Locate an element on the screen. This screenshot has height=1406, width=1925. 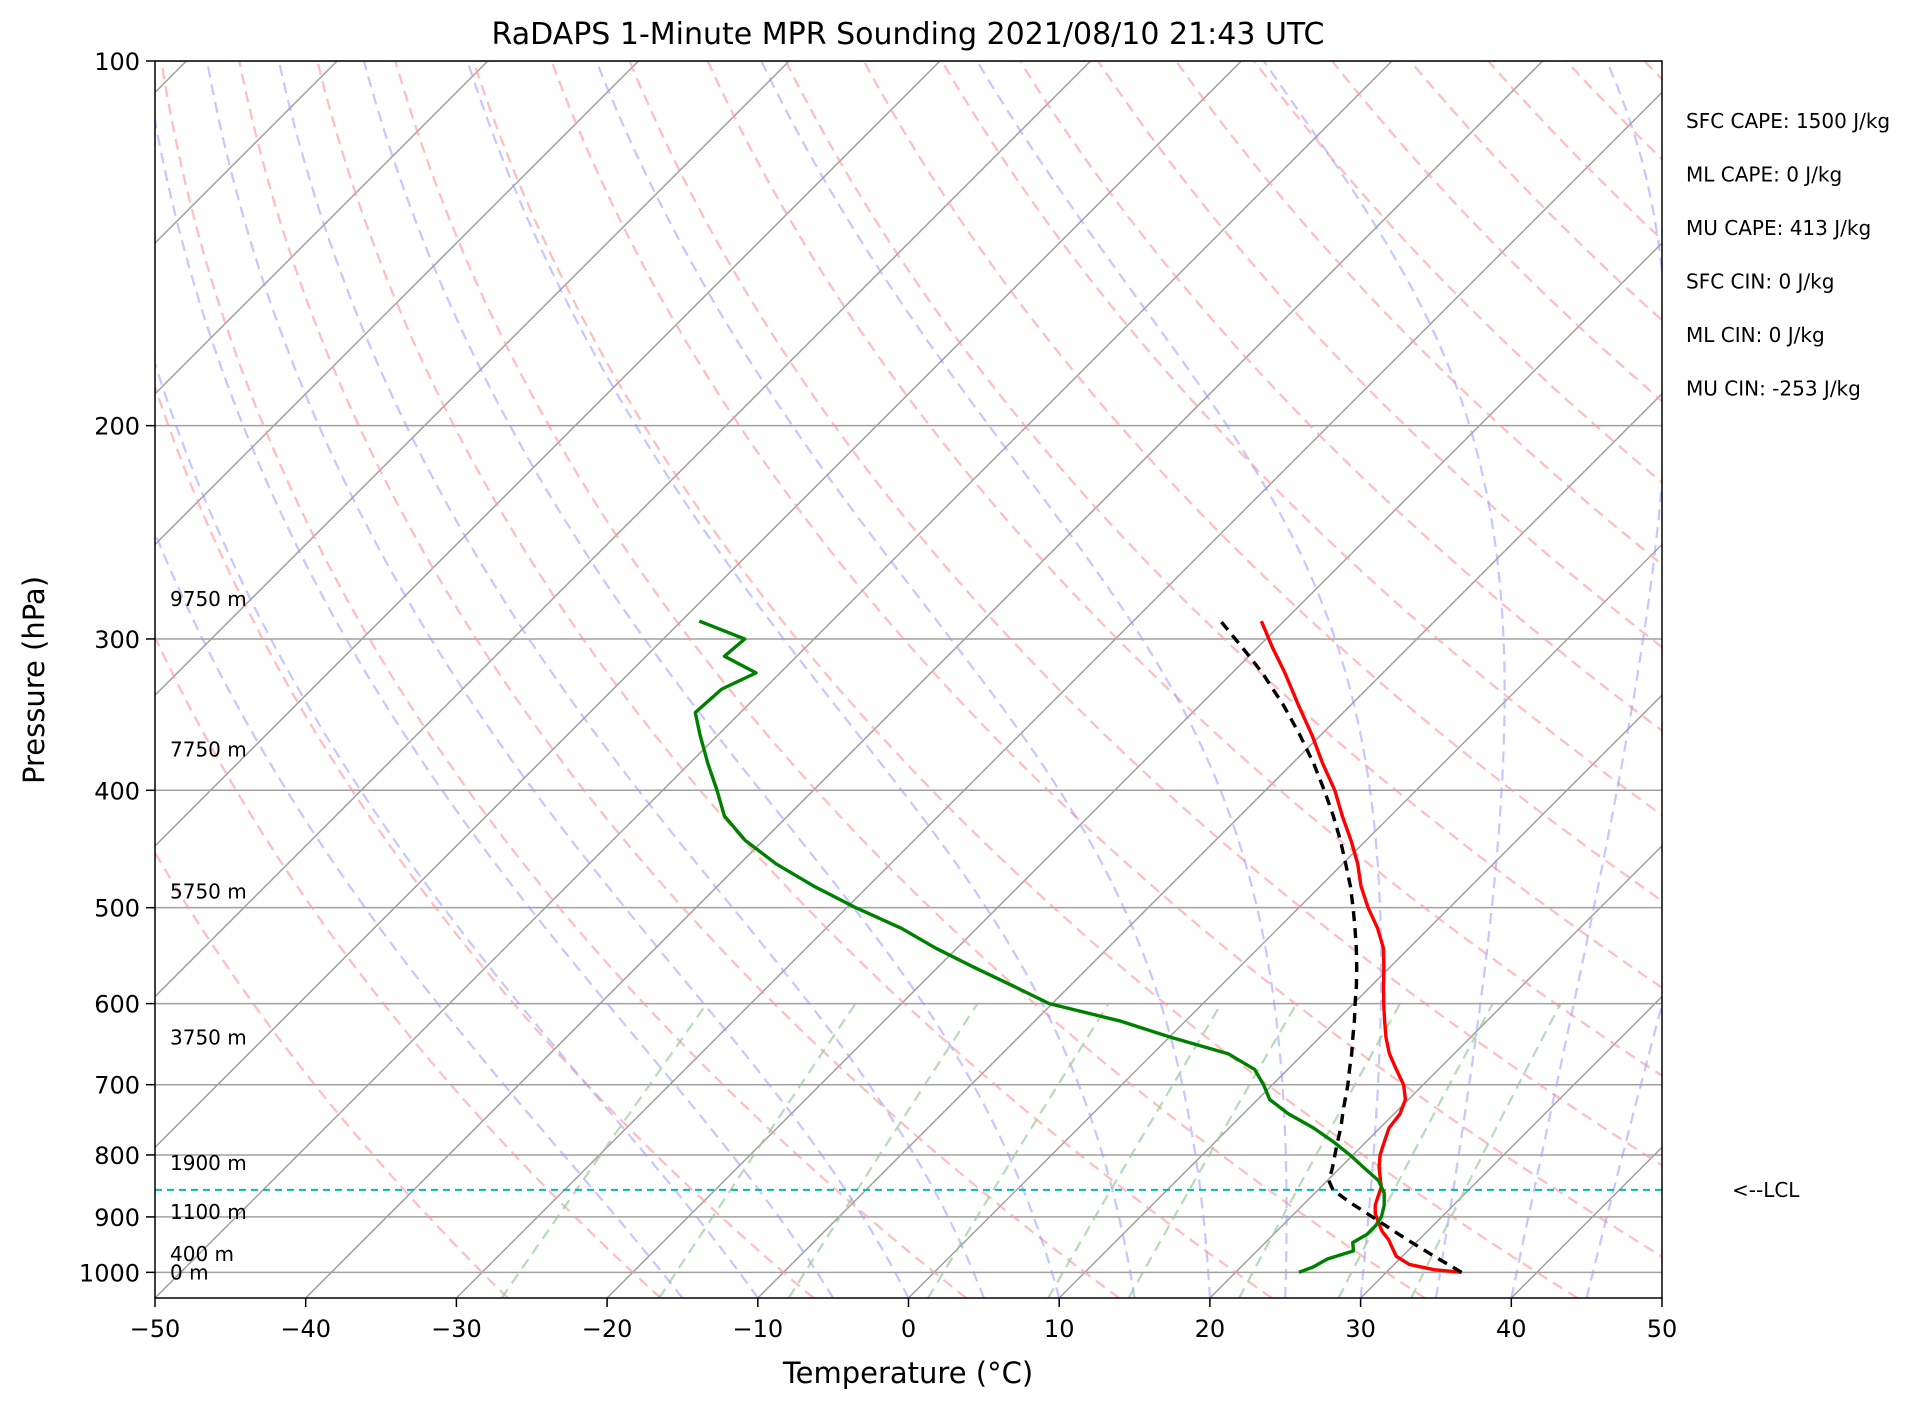
temperature-profile is located at coordinates (1360, 947).